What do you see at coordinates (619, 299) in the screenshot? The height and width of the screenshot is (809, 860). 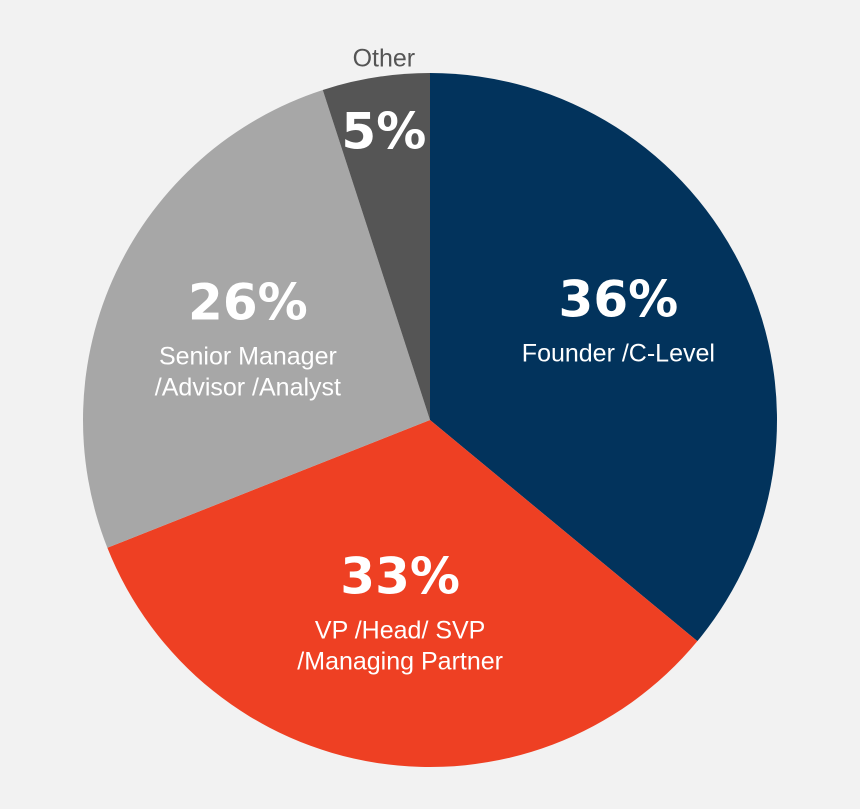 I see `slice-percent-label: 36%` at bounding box center [619, 299].